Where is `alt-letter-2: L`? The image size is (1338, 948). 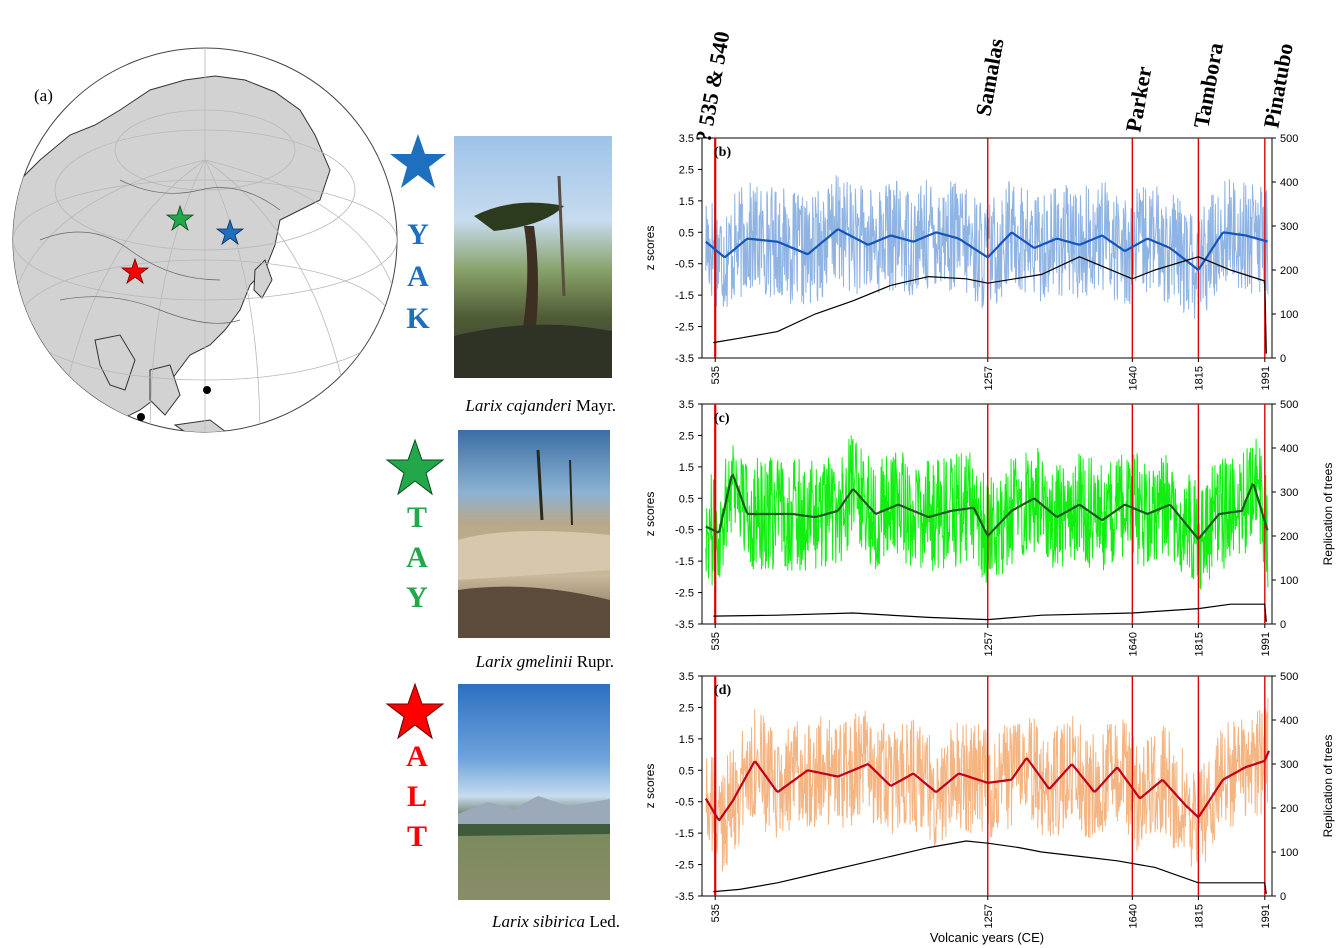 alt-letter-2: L is located at coordinates (416, 796).